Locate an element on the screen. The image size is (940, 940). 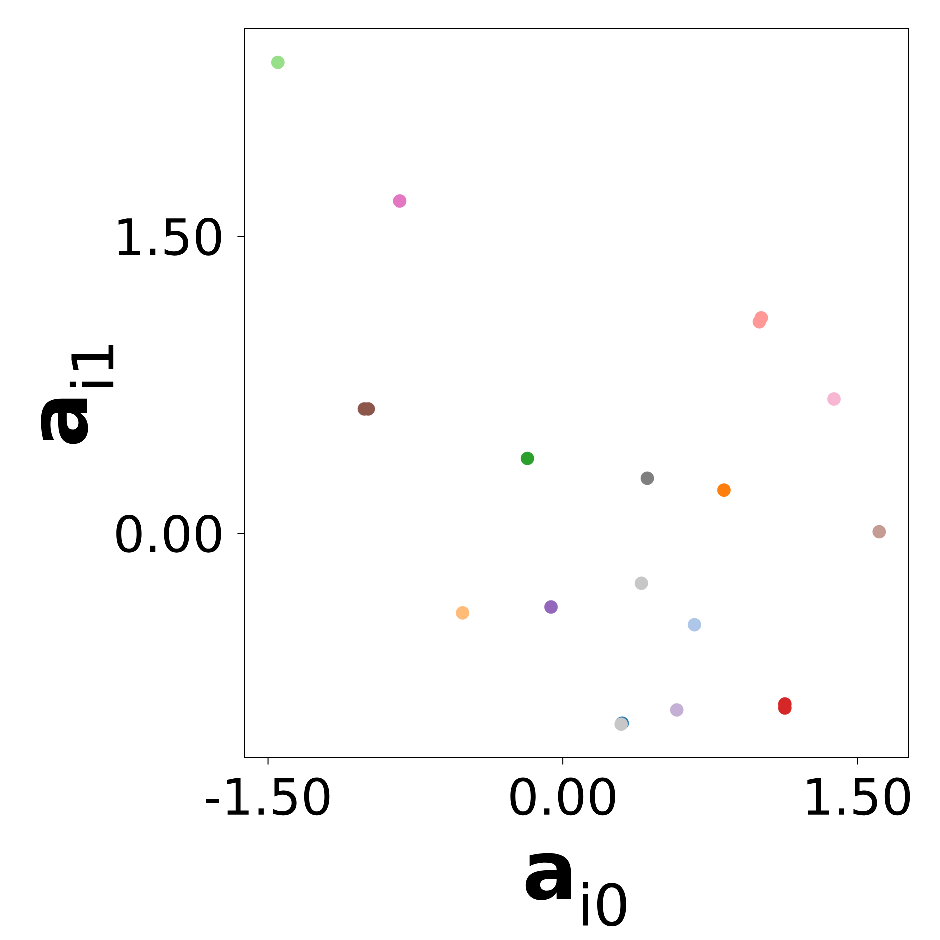
y-axis-title: a$_{i1}$ is located at coordinates (77, 394).